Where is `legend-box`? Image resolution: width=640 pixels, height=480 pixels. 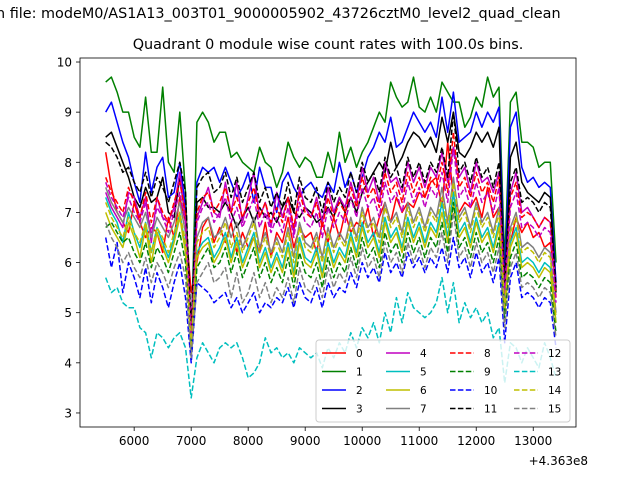
legend-box is located at coordinates (443, 381).